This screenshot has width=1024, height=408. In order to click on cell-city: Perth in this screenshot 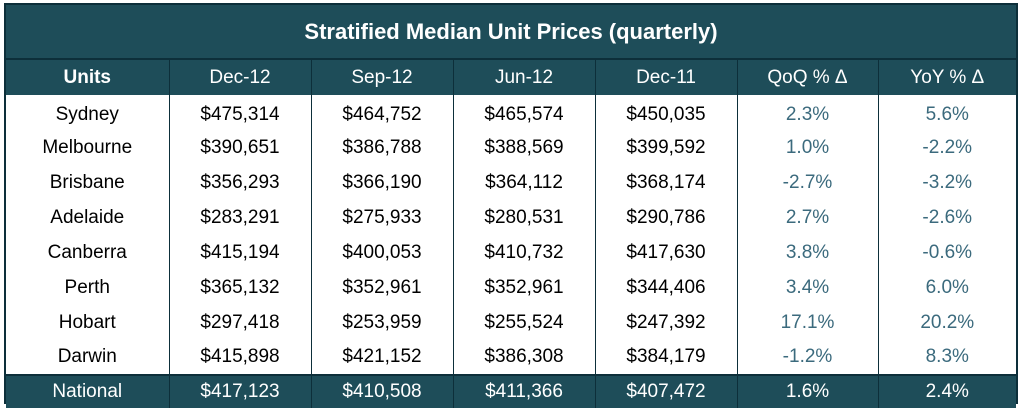, I will do `click(87, 287)`.